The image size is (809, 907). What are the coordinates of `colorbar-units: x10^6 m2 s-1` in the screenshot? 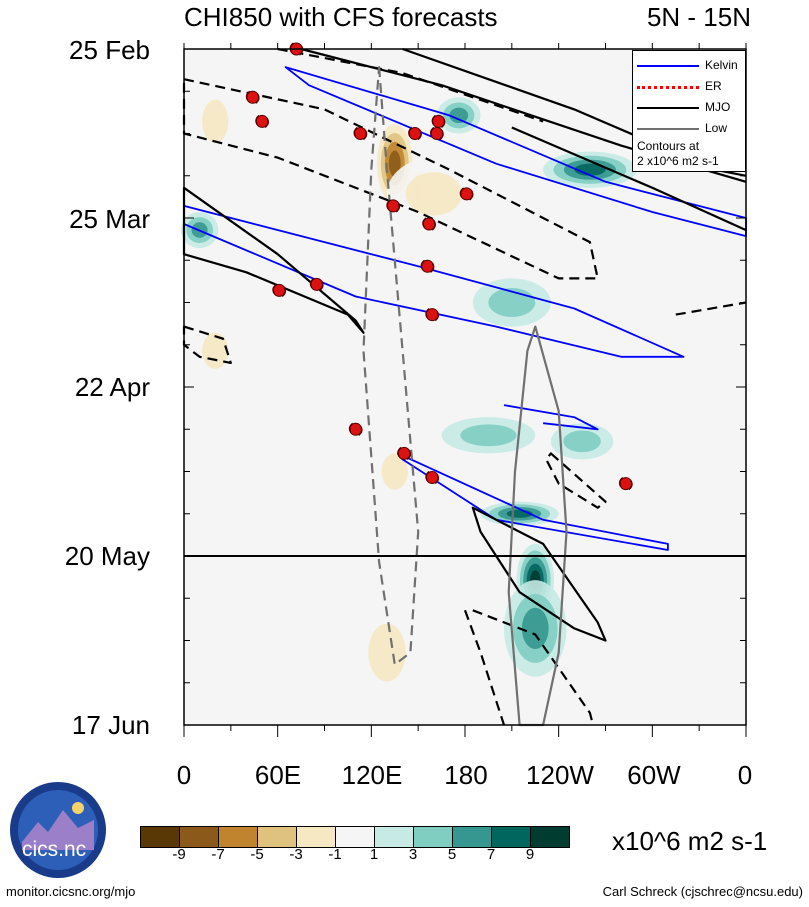 It's located at (690, 841).